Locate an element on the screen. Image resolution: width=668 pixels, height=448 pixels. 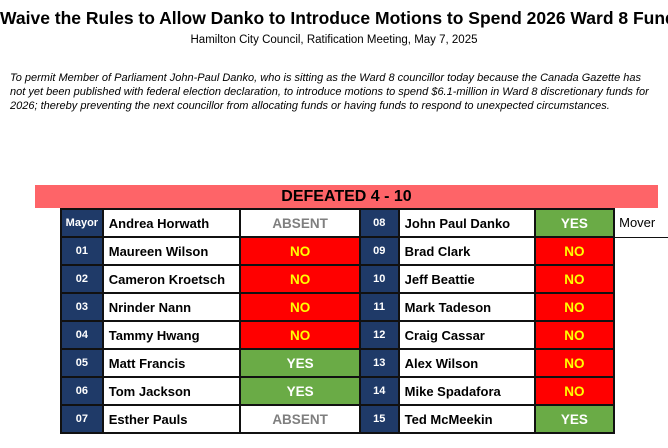
ward-number-cell: 15 is located at coordinates (379, 419).